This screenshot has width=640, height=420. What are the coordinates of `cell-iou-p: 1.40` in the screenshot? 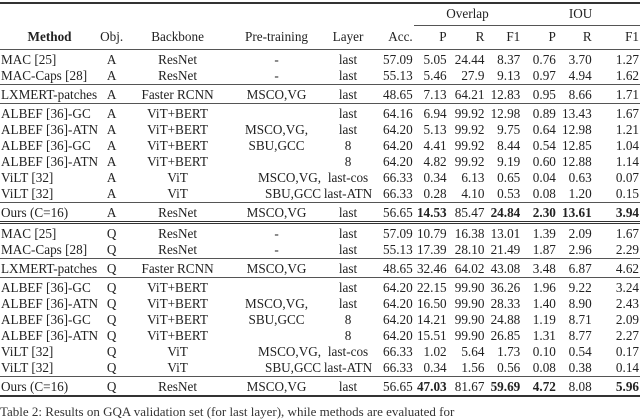 It's located at (544, 303).